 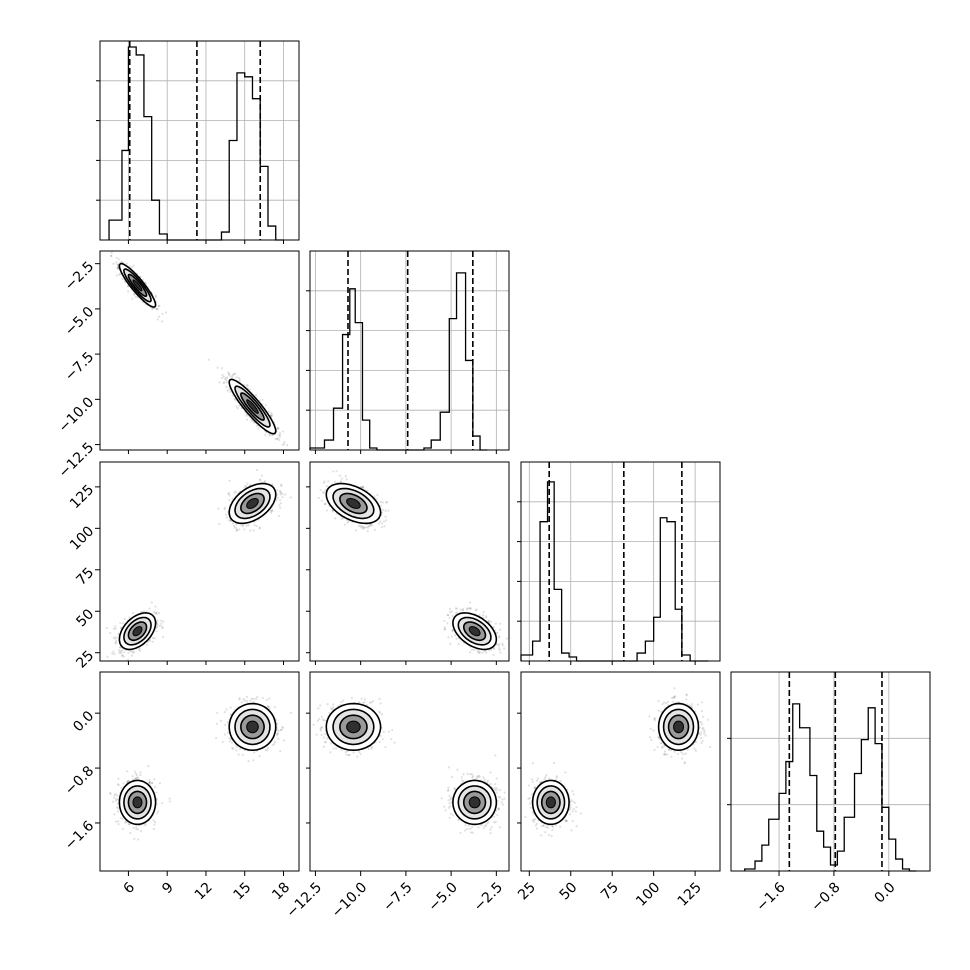 What do you see at coordinates (199, 349) in the screenshot?
I see `panel-content` at bounding box center [199, 349].